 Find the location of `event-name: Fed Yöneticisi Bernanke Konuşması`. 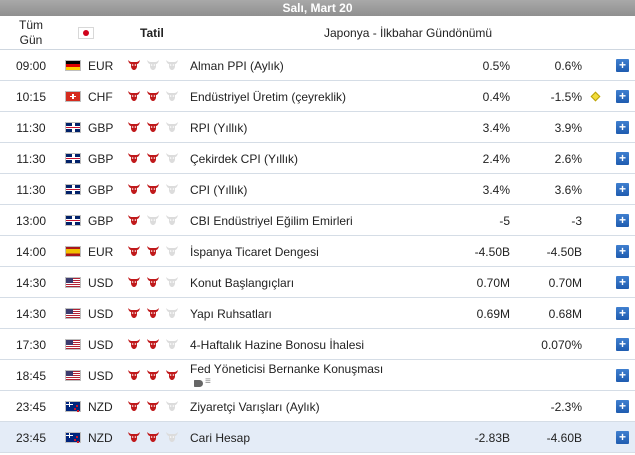

event-name: Fed Yöneticisi Bernanke Konuşması is located at coordinates (295, 376).